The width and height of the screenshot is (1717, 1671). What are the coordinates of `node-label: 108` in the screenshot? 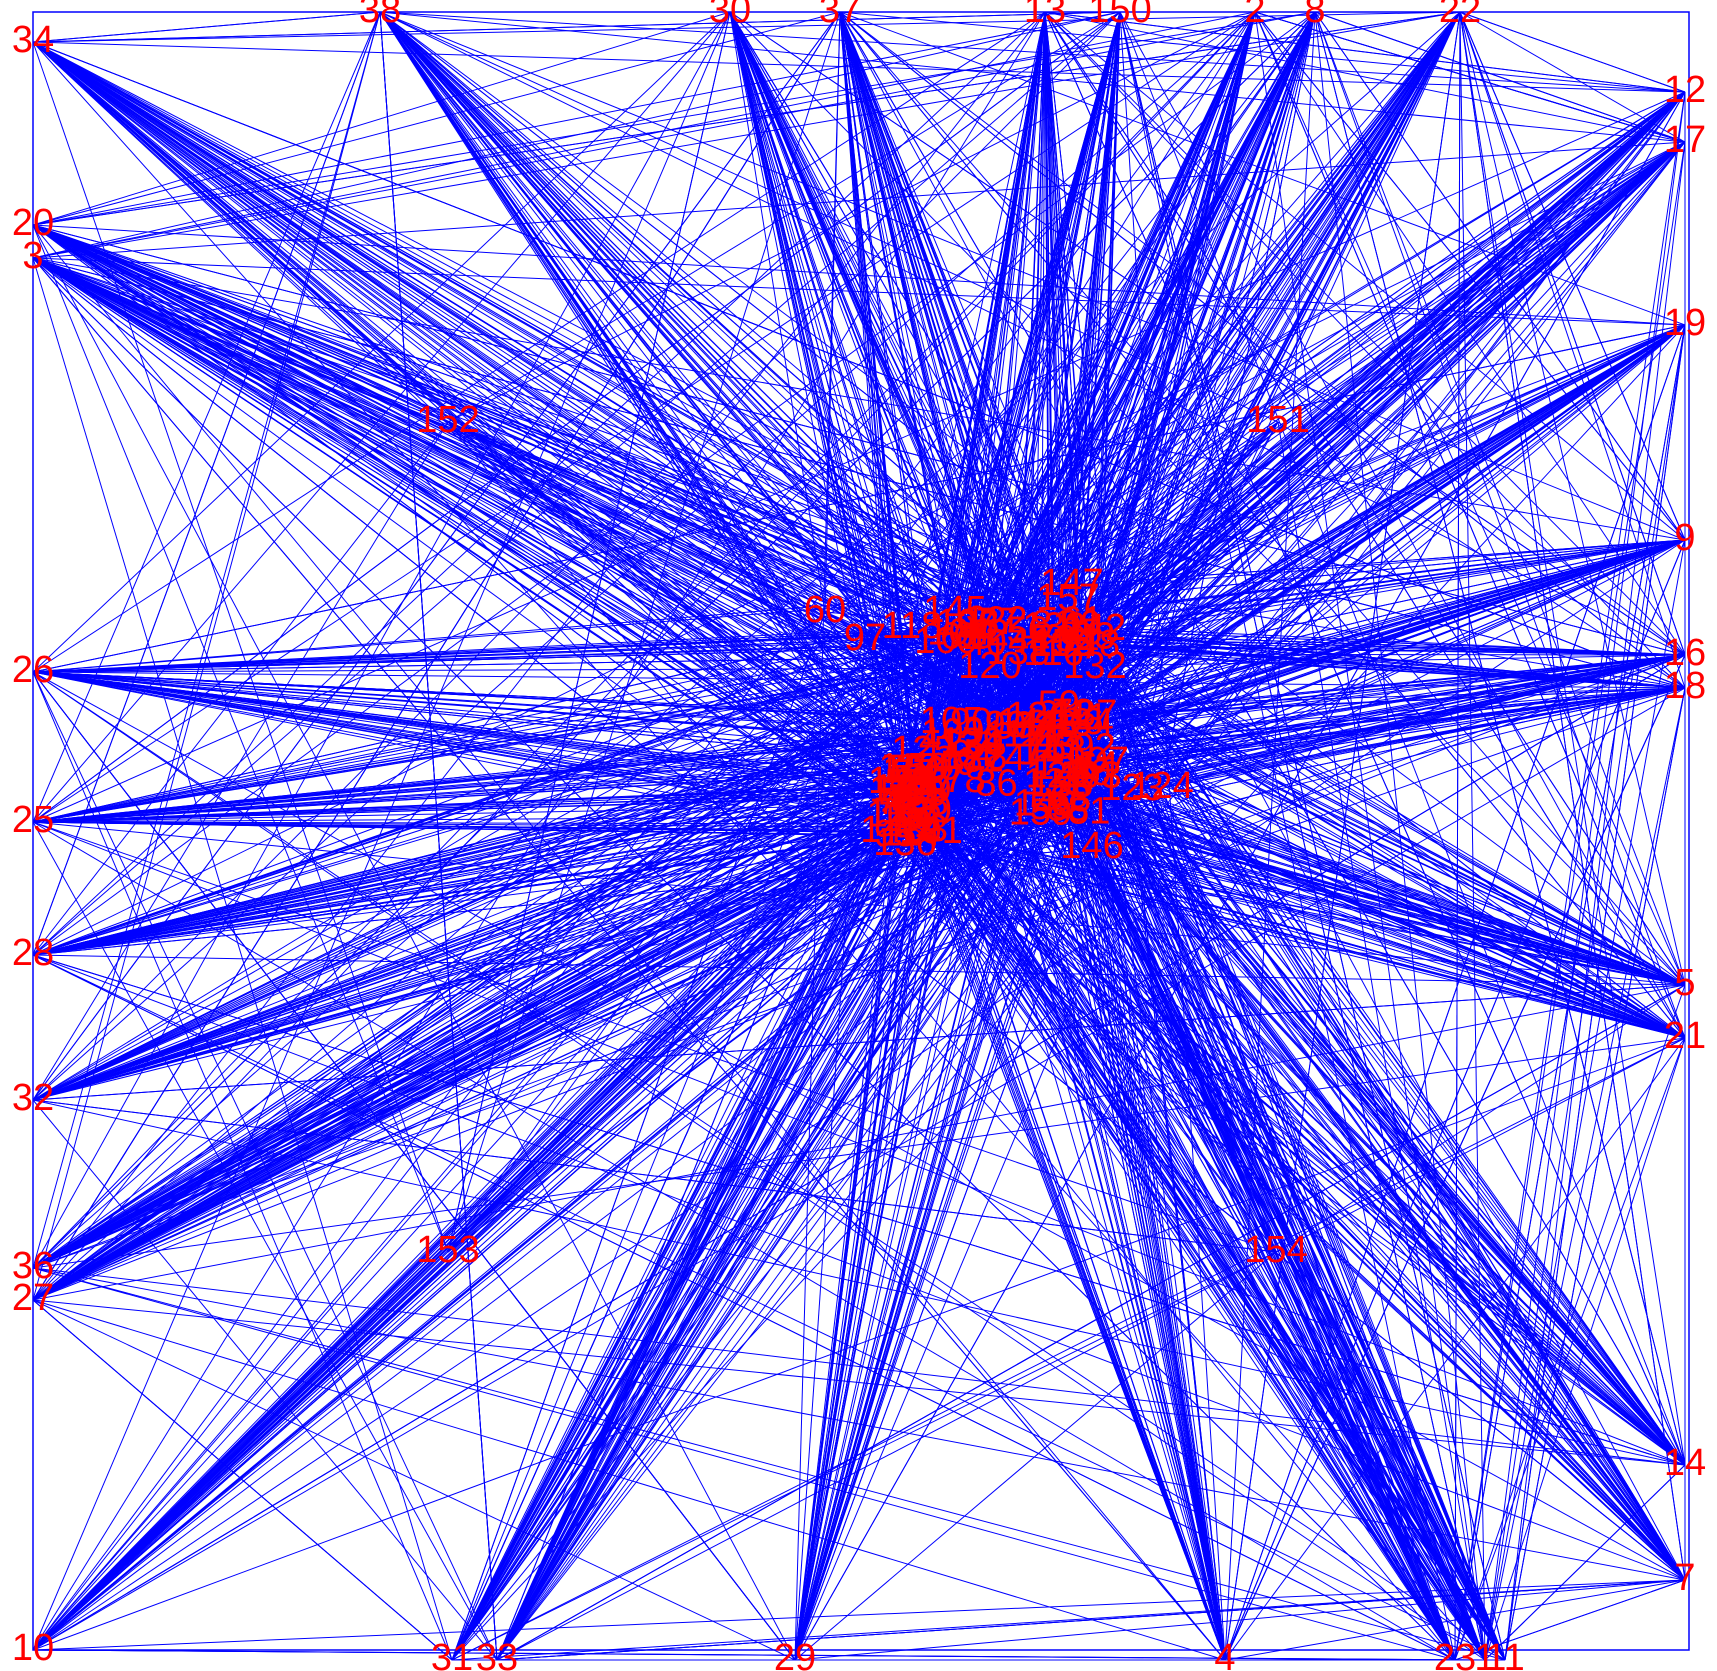 It's located at (967, 623).